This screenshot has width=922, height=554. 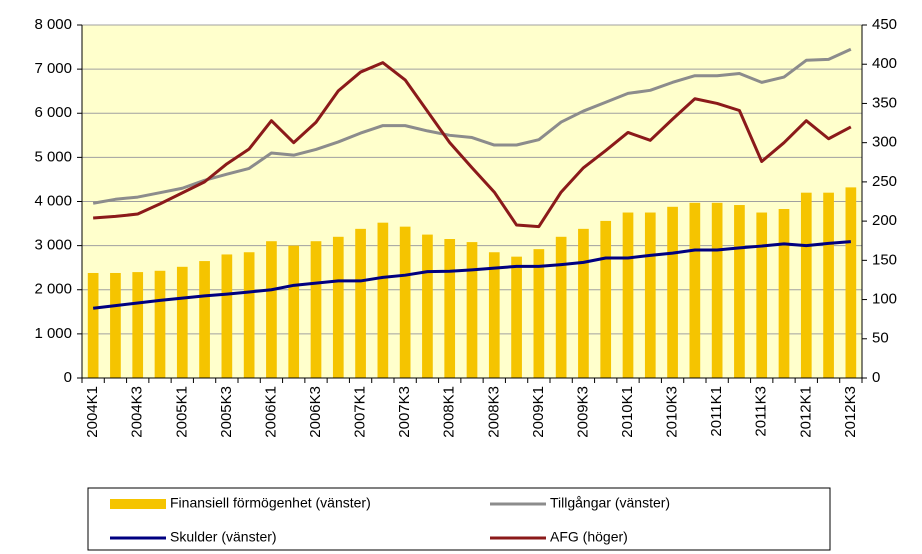 I want to click on x-tick-label: 2009K1, so click(x=538, y=412).